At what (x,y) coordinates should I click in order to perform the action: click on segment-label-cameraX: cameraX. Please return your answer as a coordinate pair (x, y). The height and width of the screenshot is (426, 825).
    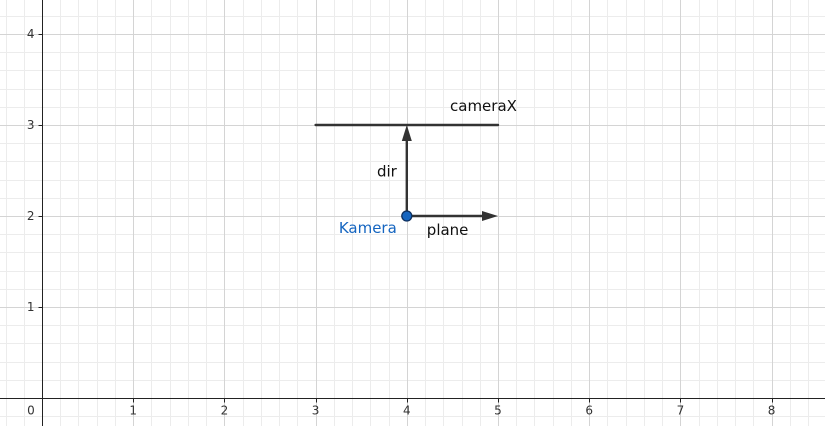
    Looking at the image, I should click on (483, 106).